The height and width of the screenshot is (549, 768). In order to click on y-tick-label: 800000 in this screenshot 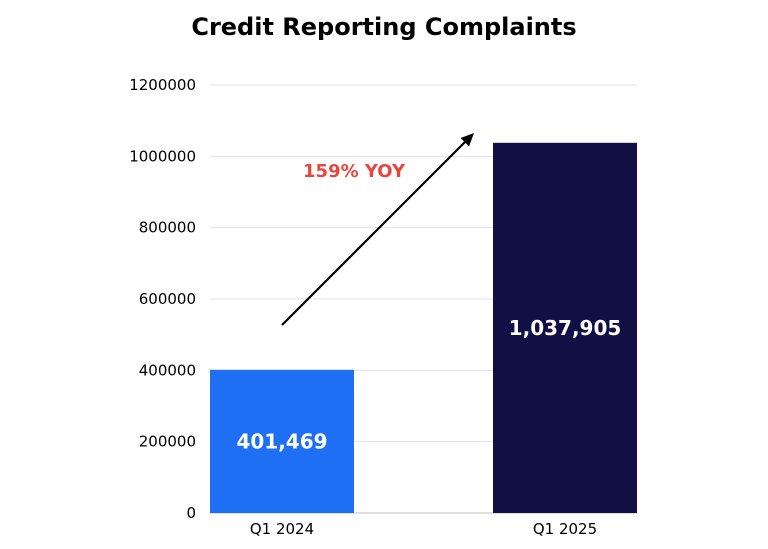, I will do `click(167, 228)`.